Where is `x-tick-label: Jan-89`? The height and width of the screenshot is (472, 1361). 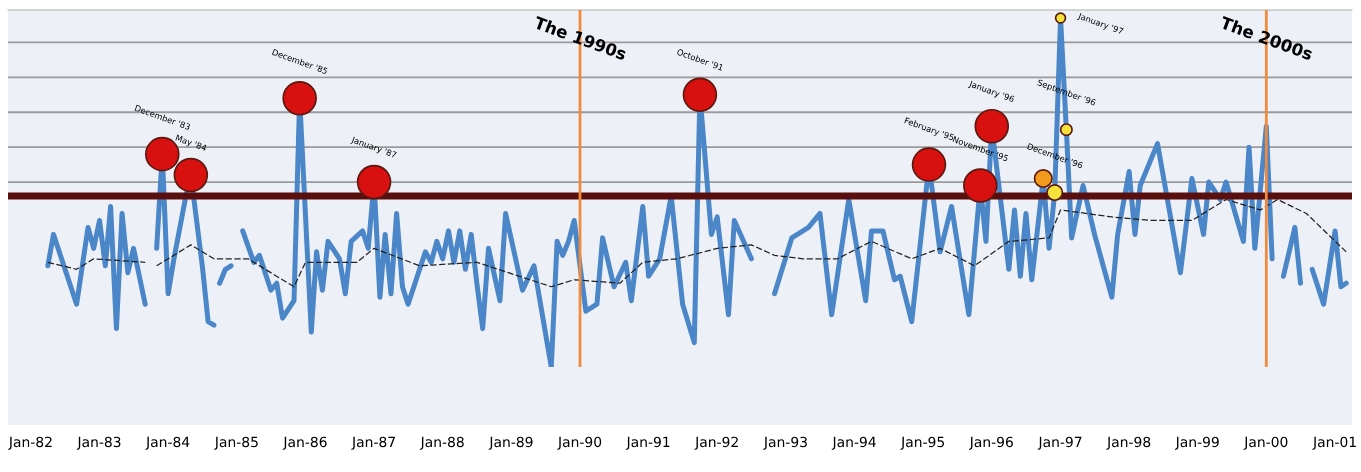 x-tick-label: Jan-89 is located at coordinates (510, 443).